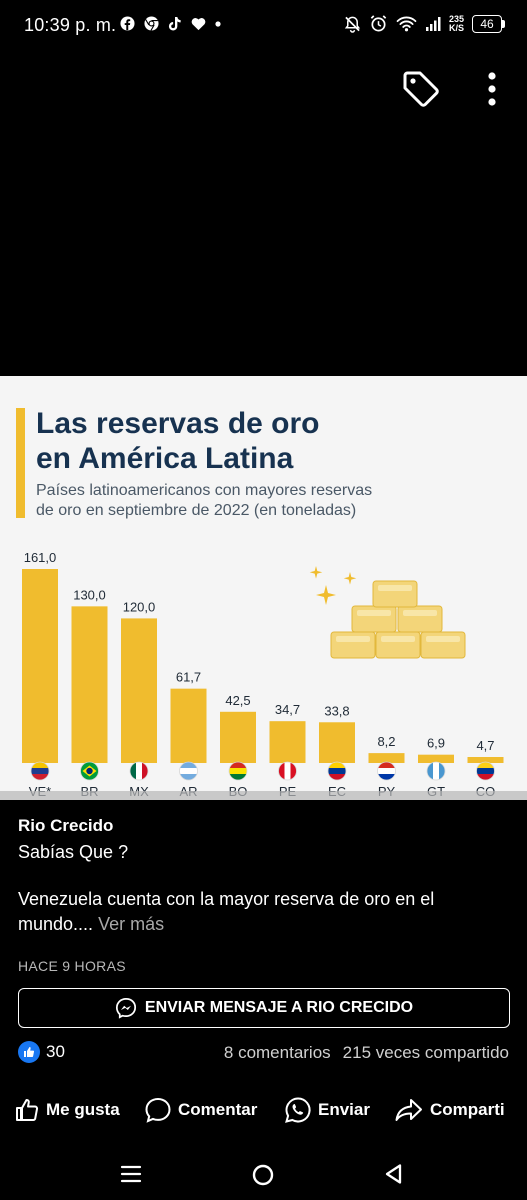 The width and height of the screenshot is (527, 1200). I want to click on signal-icon, so click(433, 23).